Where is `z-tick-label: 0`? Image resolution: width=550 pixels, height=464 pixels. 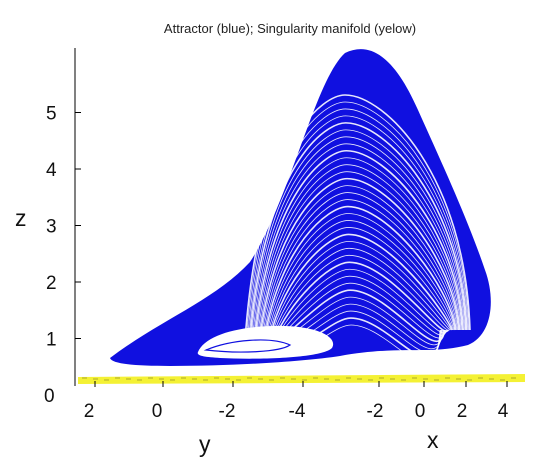 z-tick-label: 0 is located at coordinates (49, 396).